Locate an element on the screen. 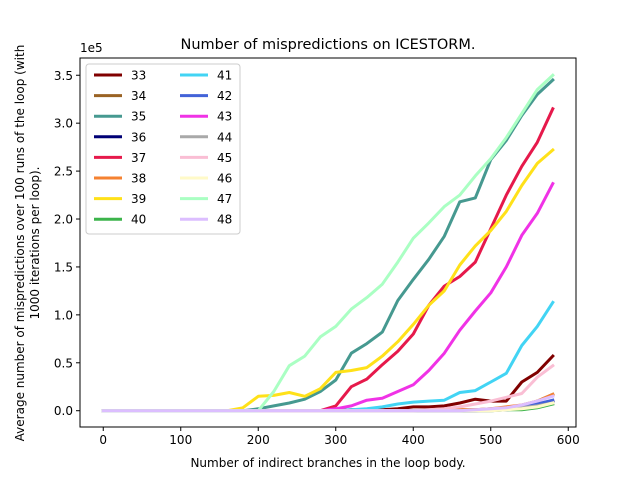 The height and width of the screenshot is (480, 640). legend-label-40: 40 is located at coordinates (138, 220).